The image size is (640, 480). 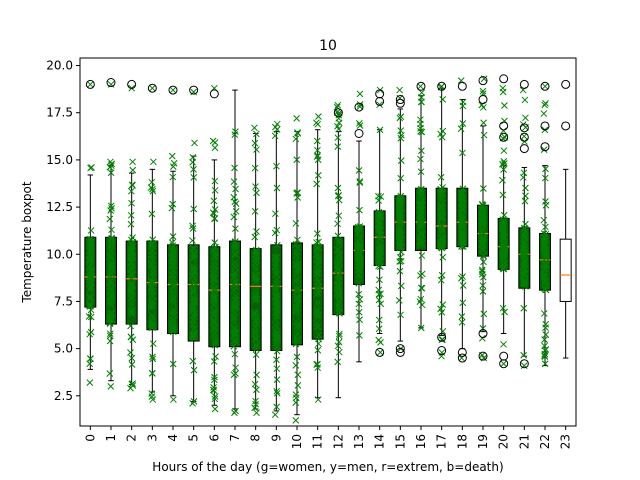 What do you see at coordinates (565, 270) in the screenshot?
I see `box` at bounding box center [565, 270].